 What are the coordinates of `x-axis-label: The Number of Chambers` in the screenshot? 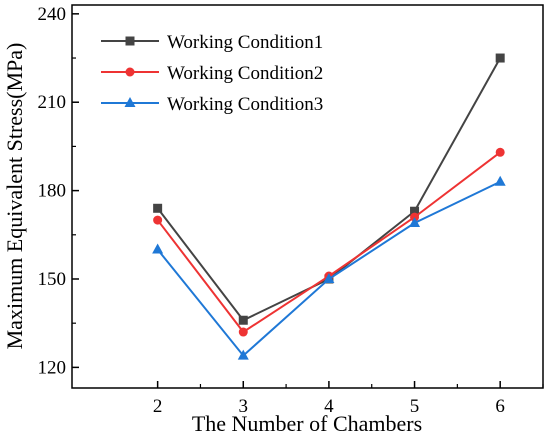 It's located at (307, 423).